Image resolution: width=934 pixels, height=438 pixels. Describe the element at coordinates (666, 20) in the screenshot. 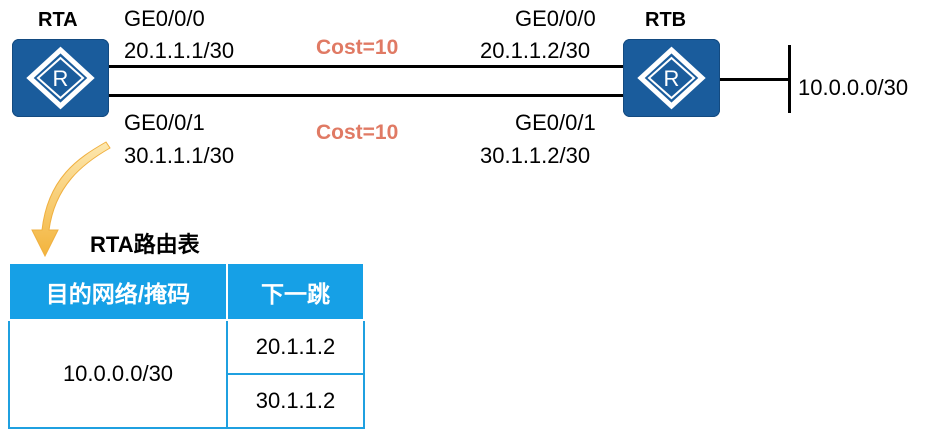

I see `rtb-label: RTB` at that location.